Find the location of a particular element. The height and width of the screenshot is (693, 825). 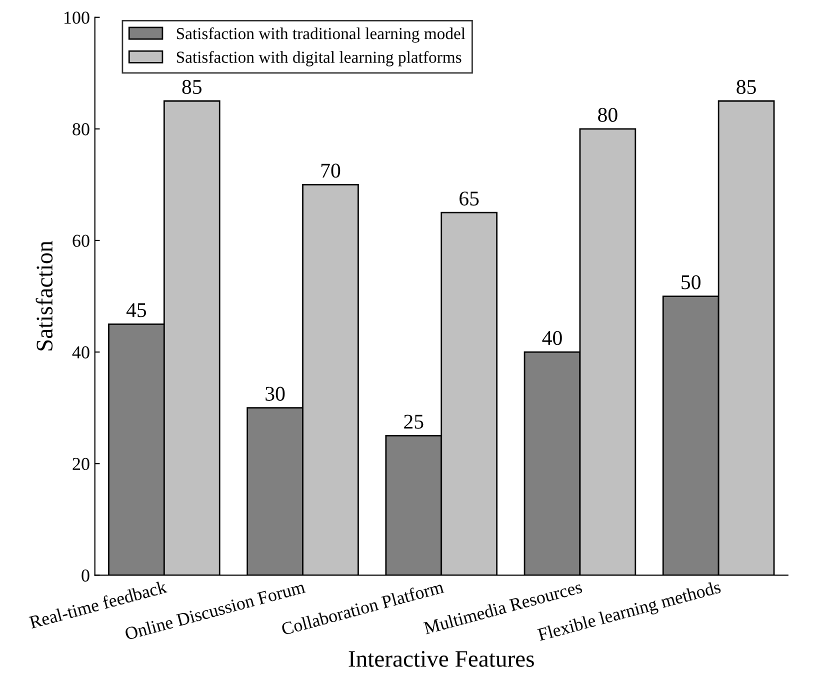

data-label: 45 is located at coordinates (136, 310).